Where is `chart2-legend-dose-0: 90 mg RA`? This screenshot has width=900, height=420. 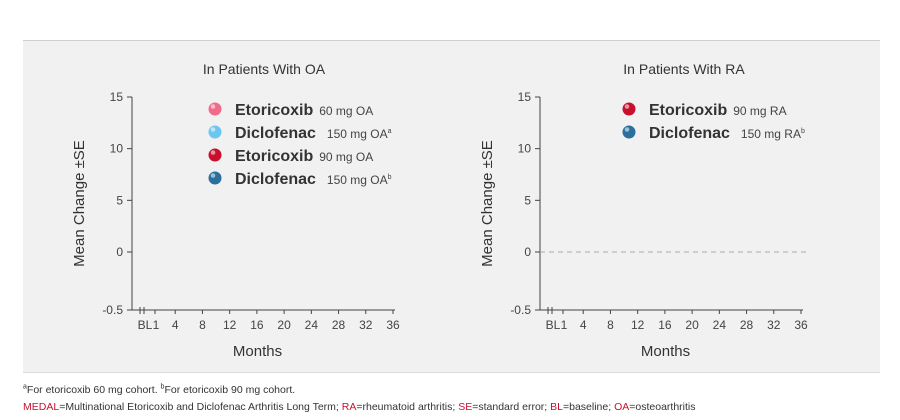
chart2-legend-dose-0: 90 mg RA is located at coordinates (759, 111).